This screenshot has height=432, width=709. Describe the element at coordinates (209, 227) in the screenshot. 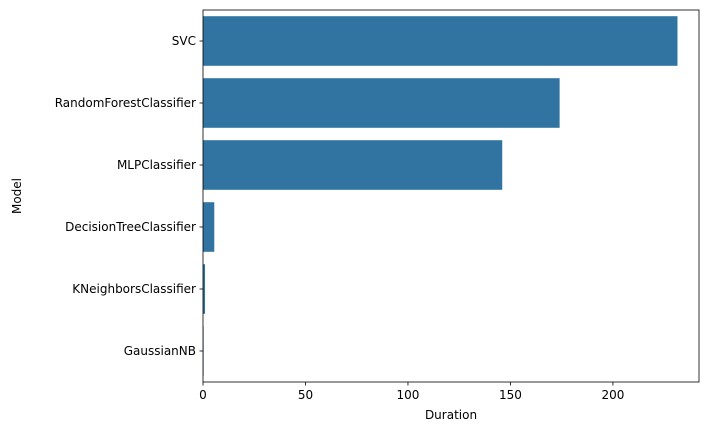

I see `bar-decisiontreeclassifier` at that location.